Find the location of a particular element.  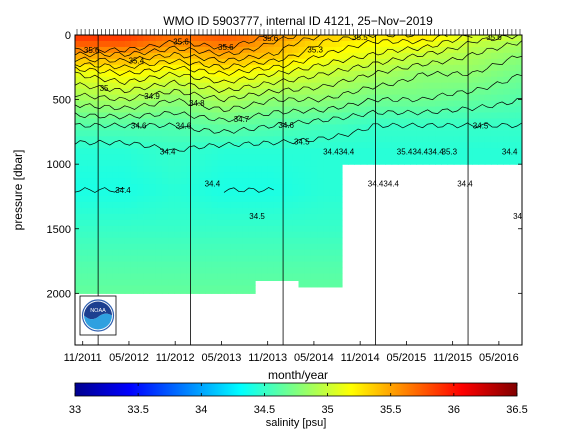

y-tick-label: 500 is located at coordinates (62, 101).